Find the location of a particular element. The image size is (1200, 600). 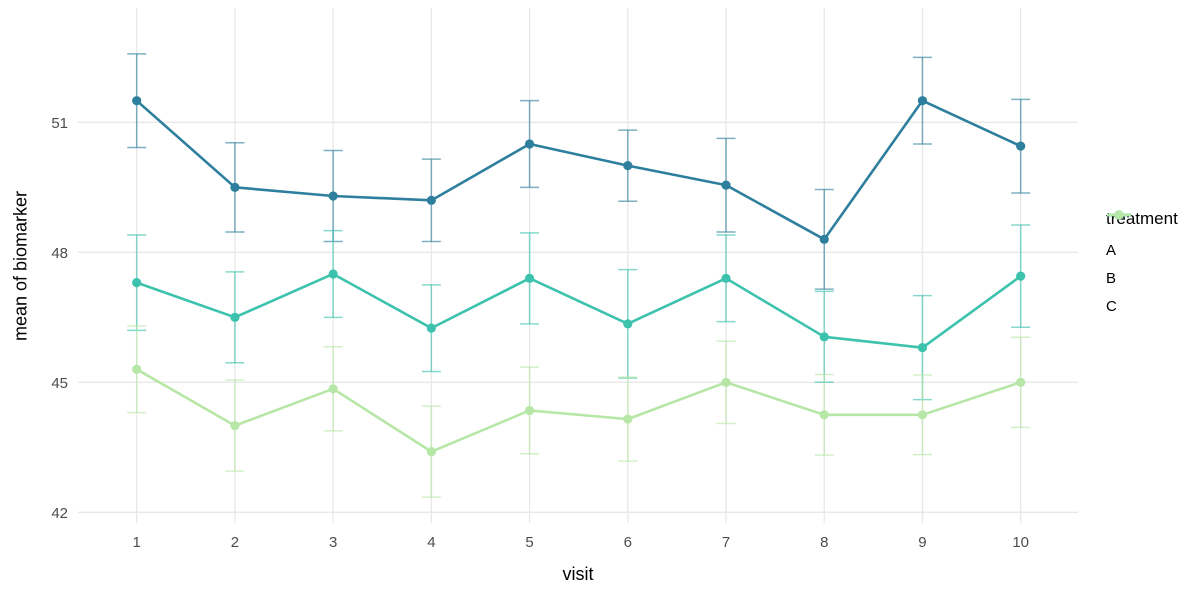

y-tick-label-48: 48 is located at coordinates (59, 253).